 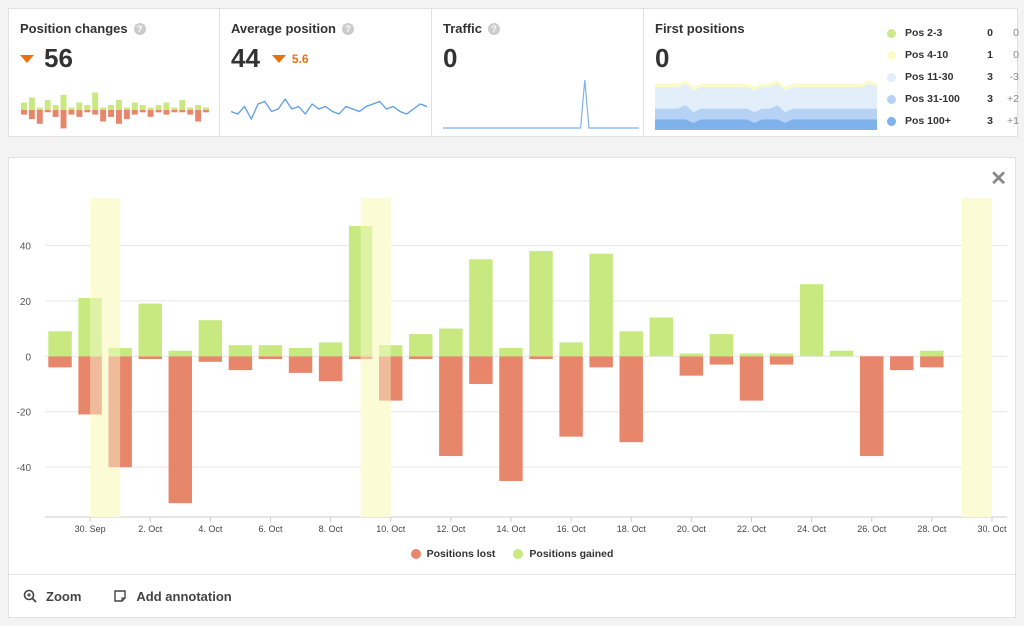 I want to click on x-tick-label: 30. Oct, so click(x=992, y=529).